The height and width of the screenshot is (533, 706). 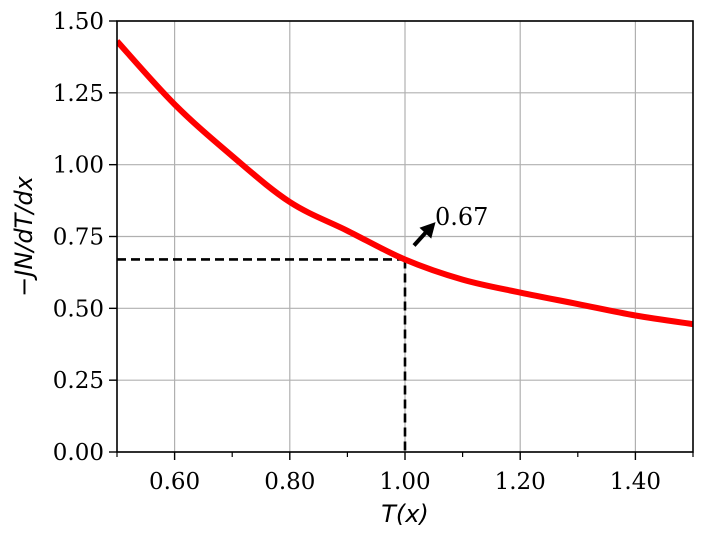 What do you see at coordinates (78, 453) in the screenshot?
I see `y-tick-label: 0.00` at bounding box center [78, 453].